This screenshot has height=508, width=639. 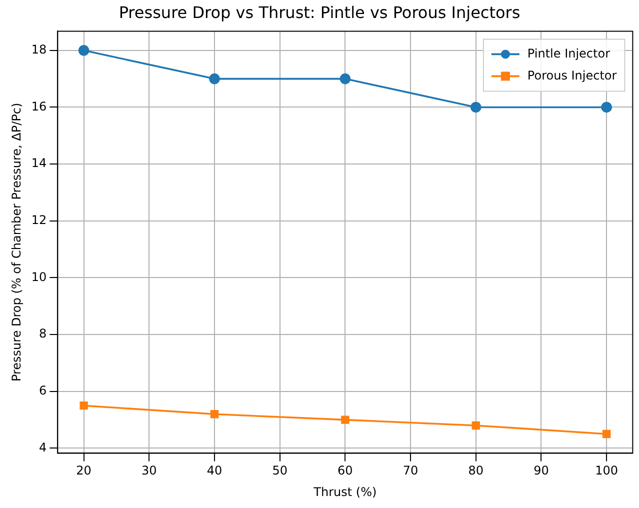 I want to click on y-tick-label: 18, so click(x=39, y=49).